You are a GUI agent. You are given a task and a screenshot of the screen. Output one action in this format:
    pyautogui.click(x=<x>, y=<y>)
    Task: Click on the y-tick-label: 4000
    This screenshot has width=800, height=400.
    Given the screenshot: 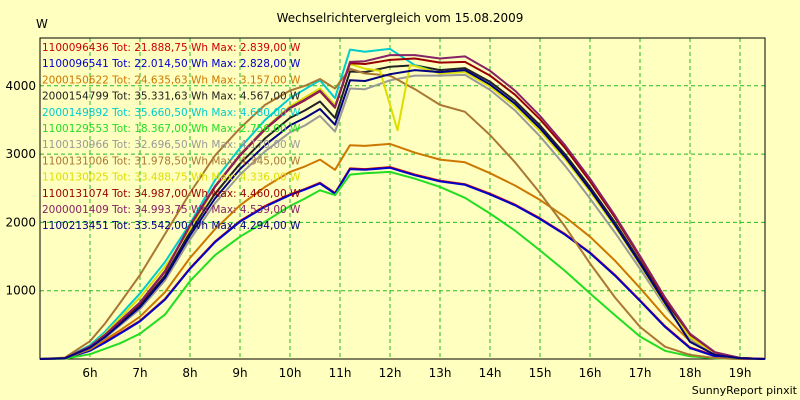 What is the action you would take?
    pyautogui.click(x=20, y=86)
    